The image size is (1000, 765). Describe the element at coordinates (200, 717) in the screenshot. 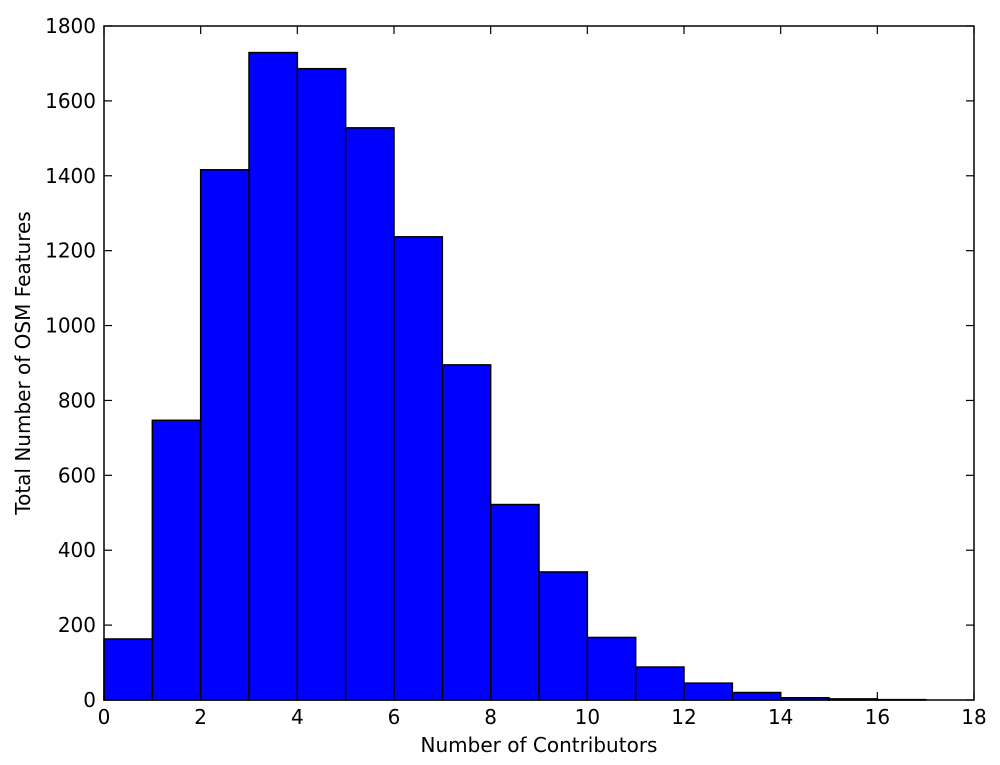

I see `x-tick-label: 2` at that location.